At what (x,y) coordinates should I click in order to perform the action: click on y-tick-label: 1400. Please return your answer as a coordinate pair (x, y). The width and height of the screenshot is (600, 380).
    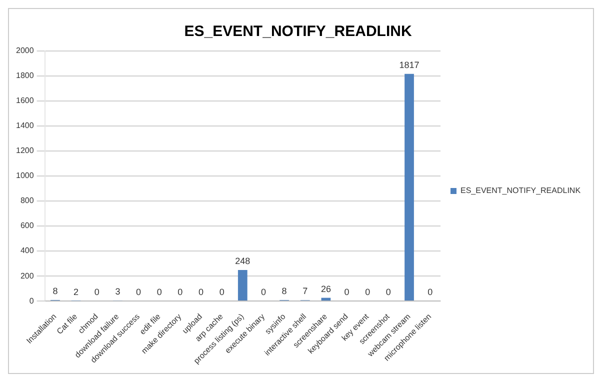
    Looking at the image, I should click on (25, 125).